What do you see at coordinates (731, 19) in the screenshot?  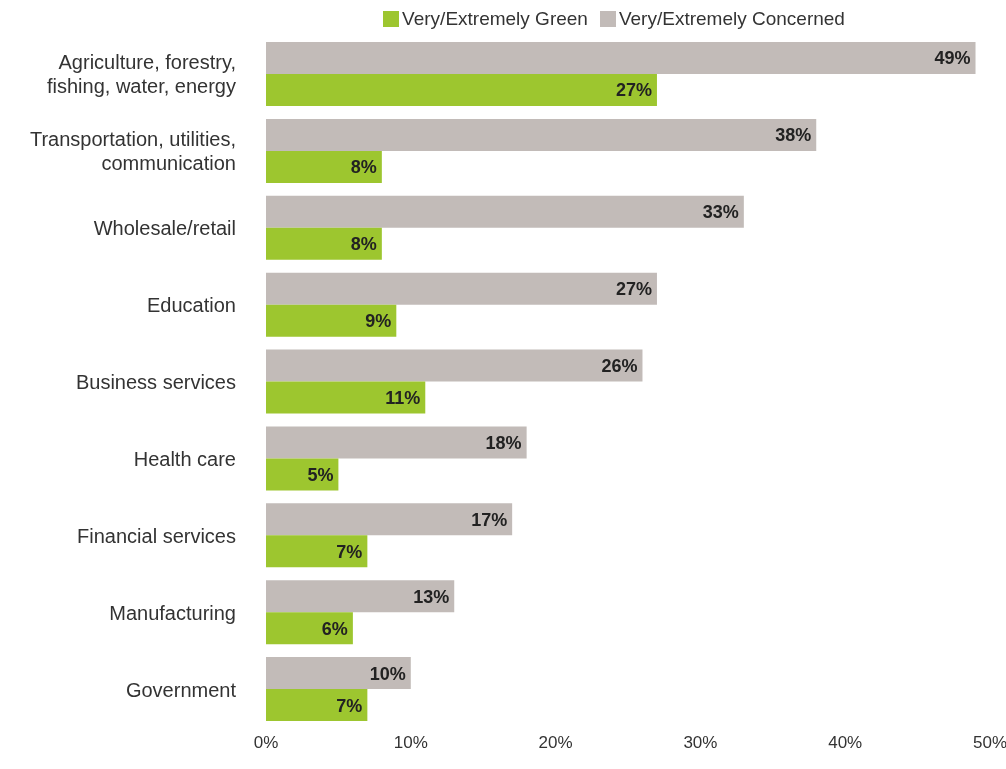 I see `legend-label: Very/Extremely Concerned` at bounding box center [731, 19].